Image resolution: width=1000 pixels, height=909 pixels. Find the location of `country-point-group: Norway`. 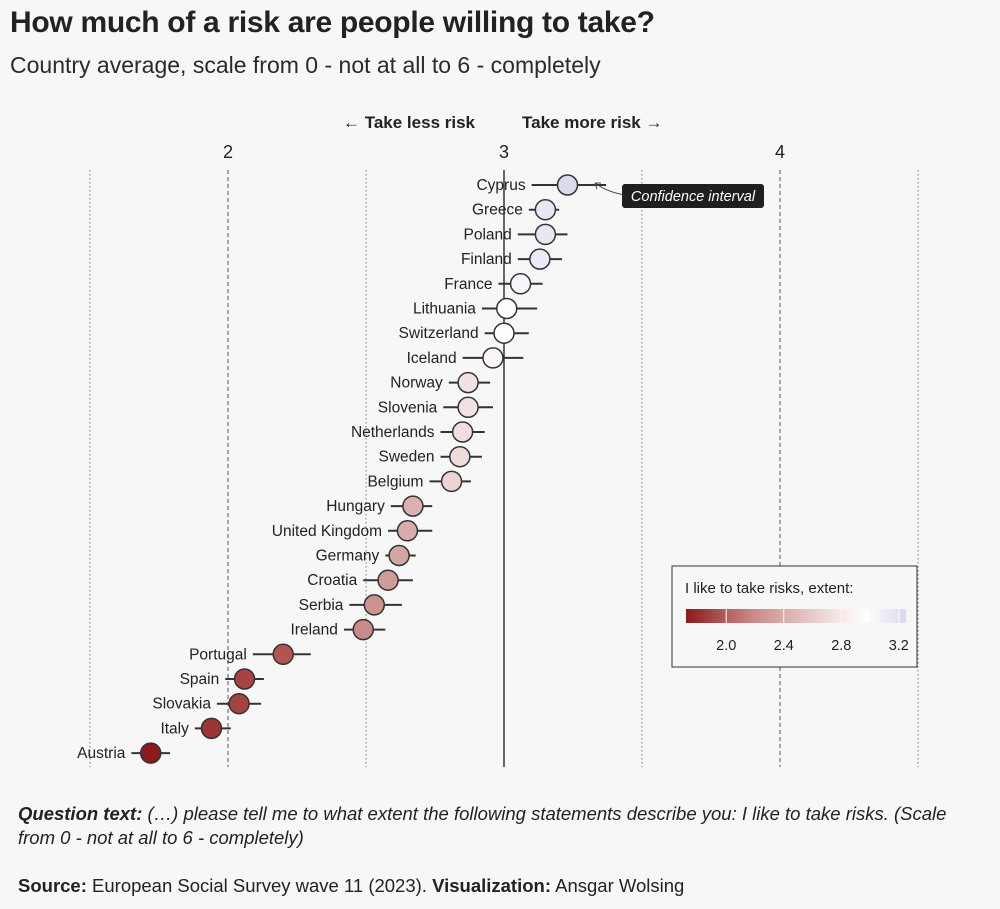

country-point-group: Norway is located at coordinates (440, 382).